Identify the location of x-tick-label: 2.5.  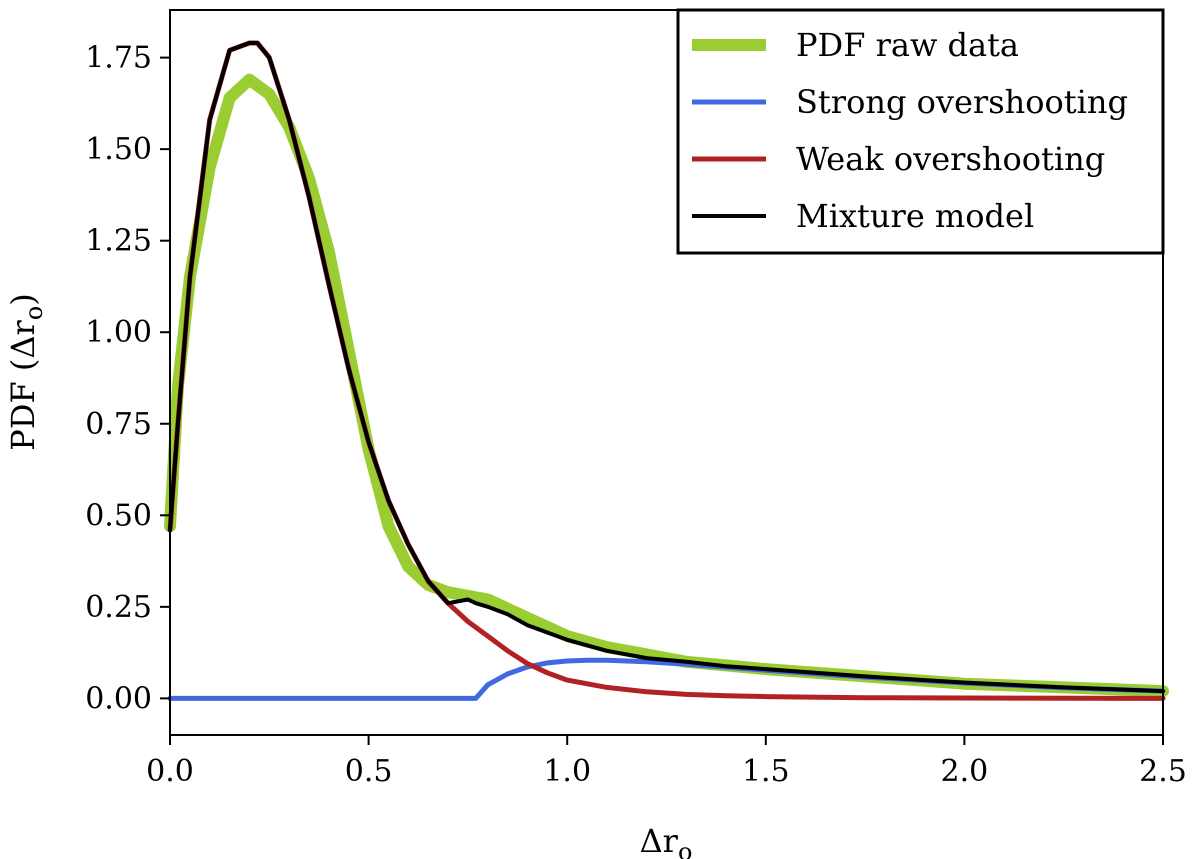
(1163, 771).